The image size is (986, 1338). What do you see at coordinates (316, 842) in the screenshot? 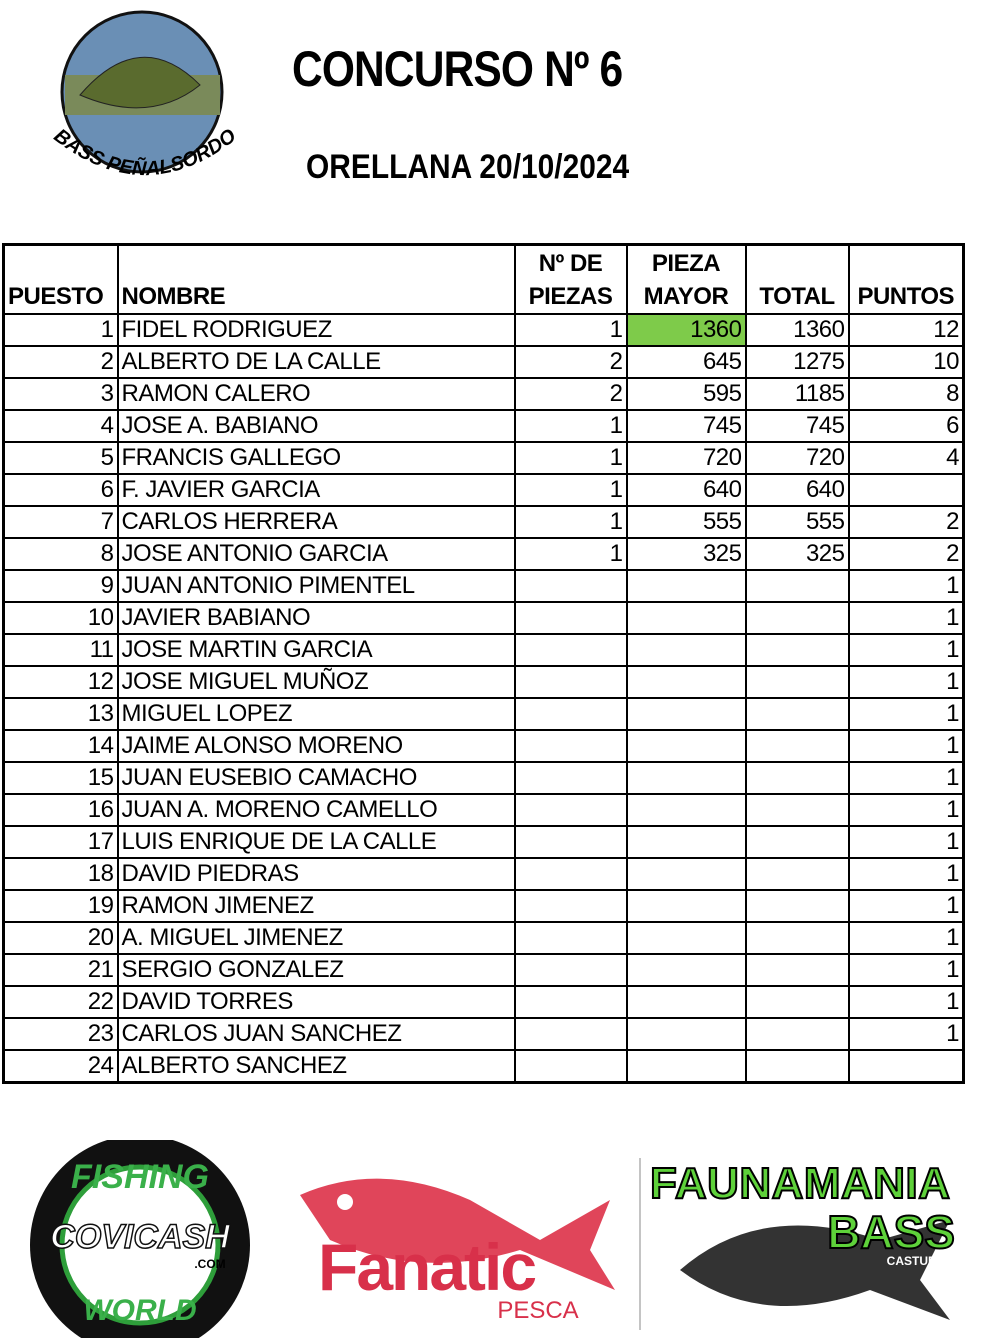
I see `cell-nombre: LUIS ENRIQUE DE LA CALLE` at bounding box center [316, 842].